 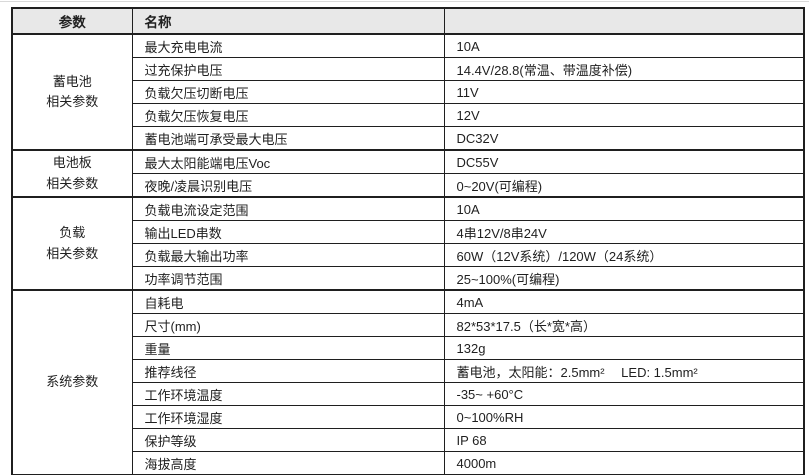 I want to click on category-cell-system: 系统参数, so click(x=72, y=382).